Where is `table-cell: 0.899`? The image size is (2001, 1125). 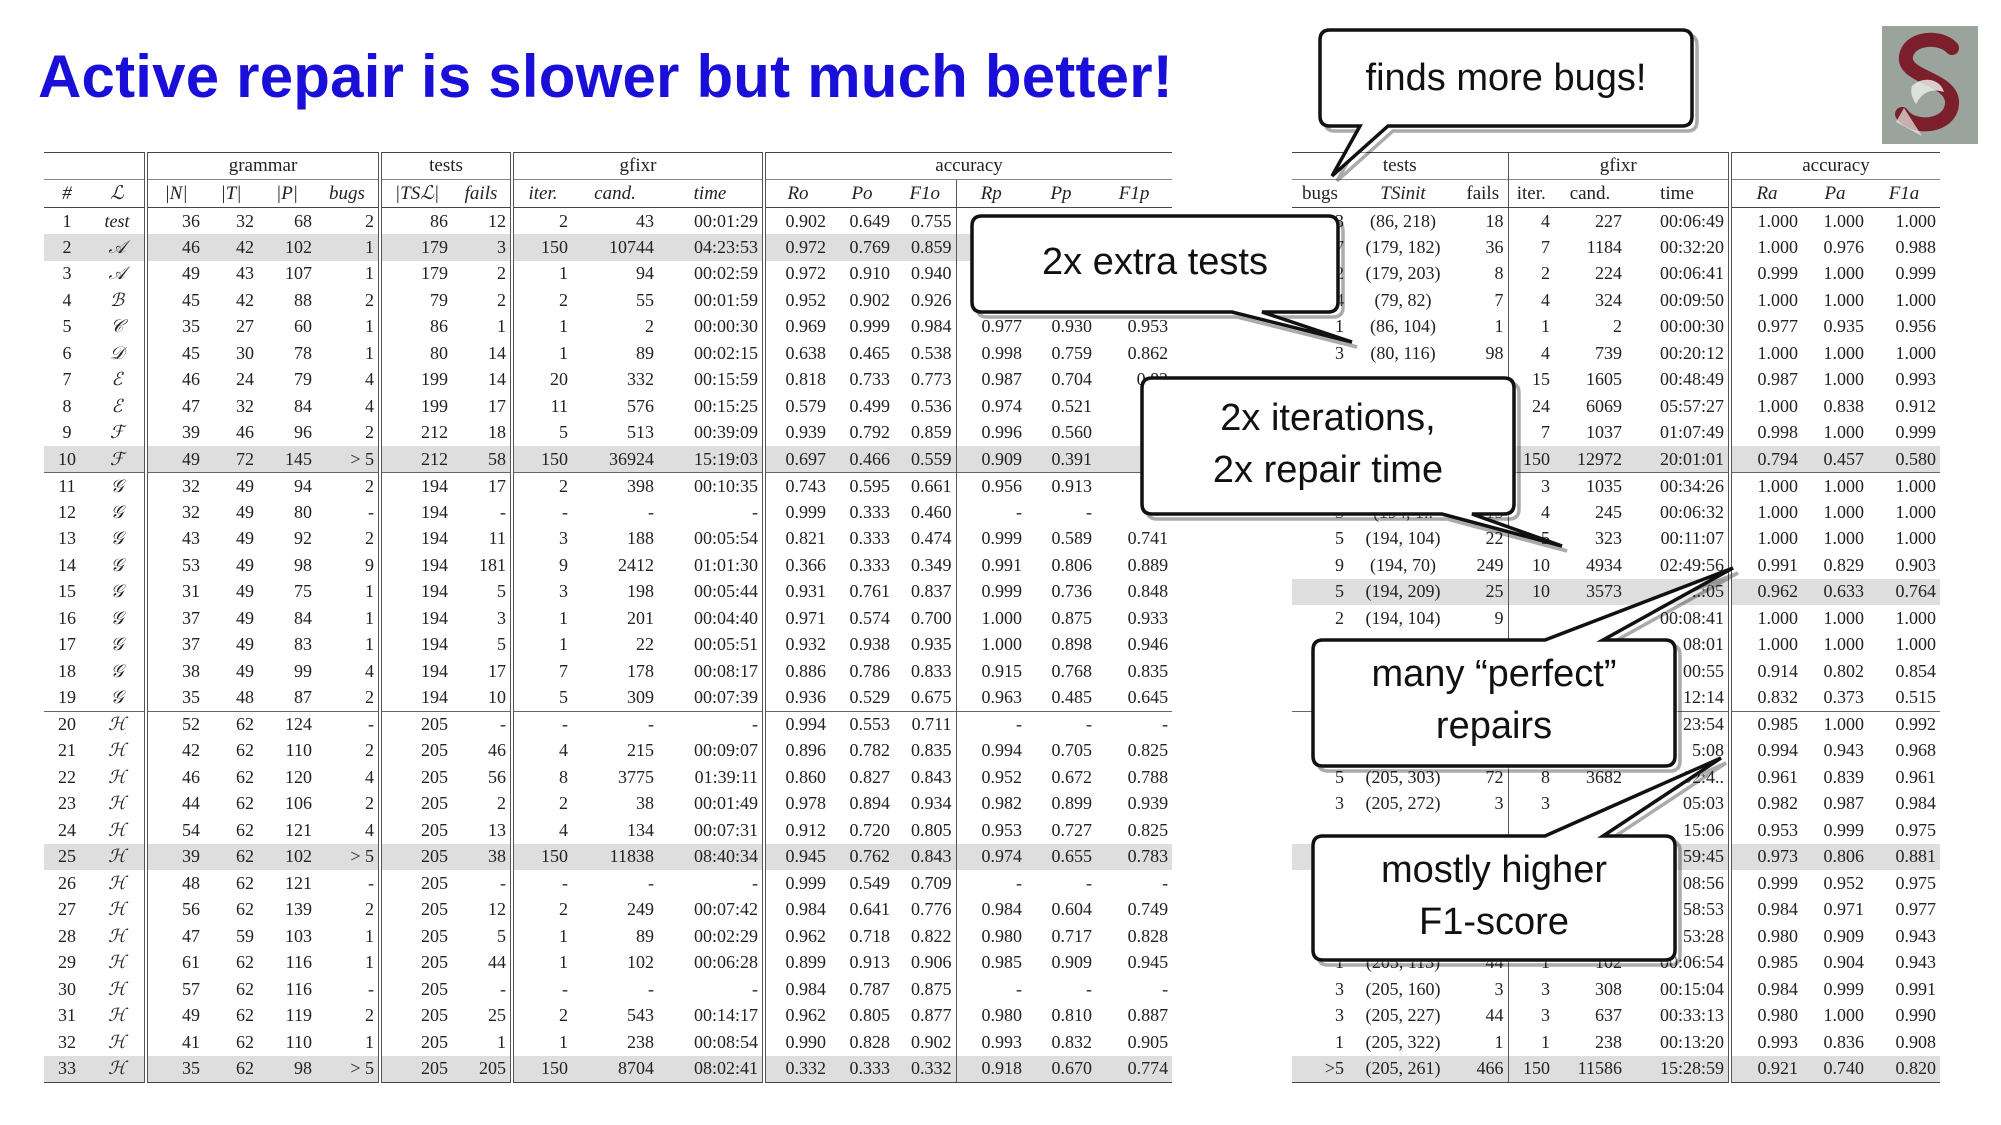 table-cell: 0.899 is located at coordinates (1072, 803).